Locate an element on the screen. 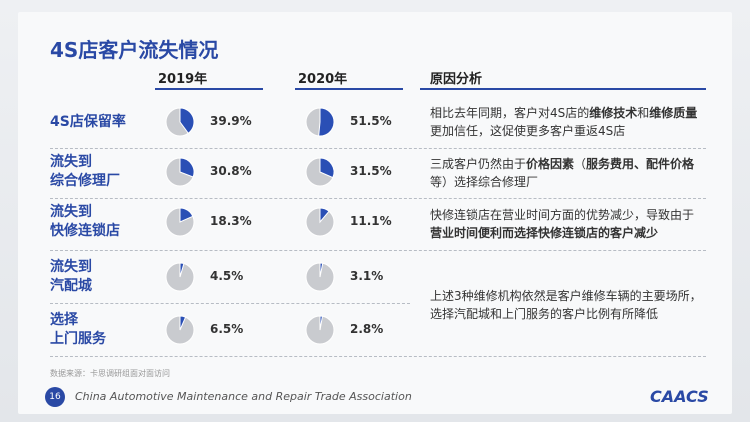 This screenshot has width=750, height=422. header: 2020年 is located at coordinates (323, 79).